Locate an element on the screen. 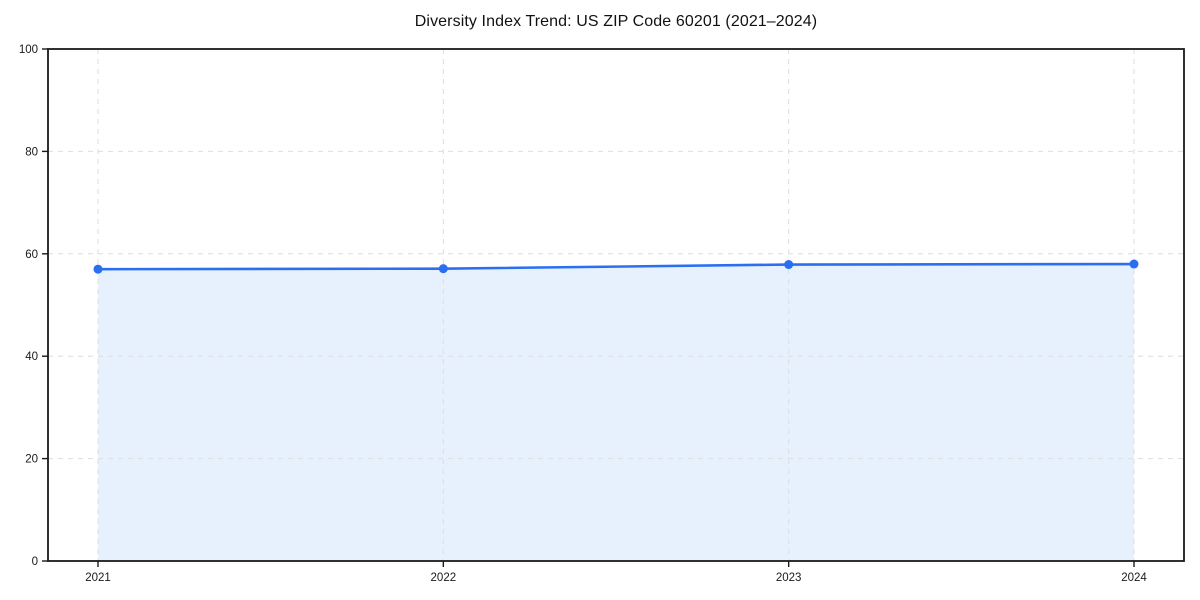 The height and width of the screenshot is (600, 1200). data-point-2024 is located at coordinates (1134, 264).